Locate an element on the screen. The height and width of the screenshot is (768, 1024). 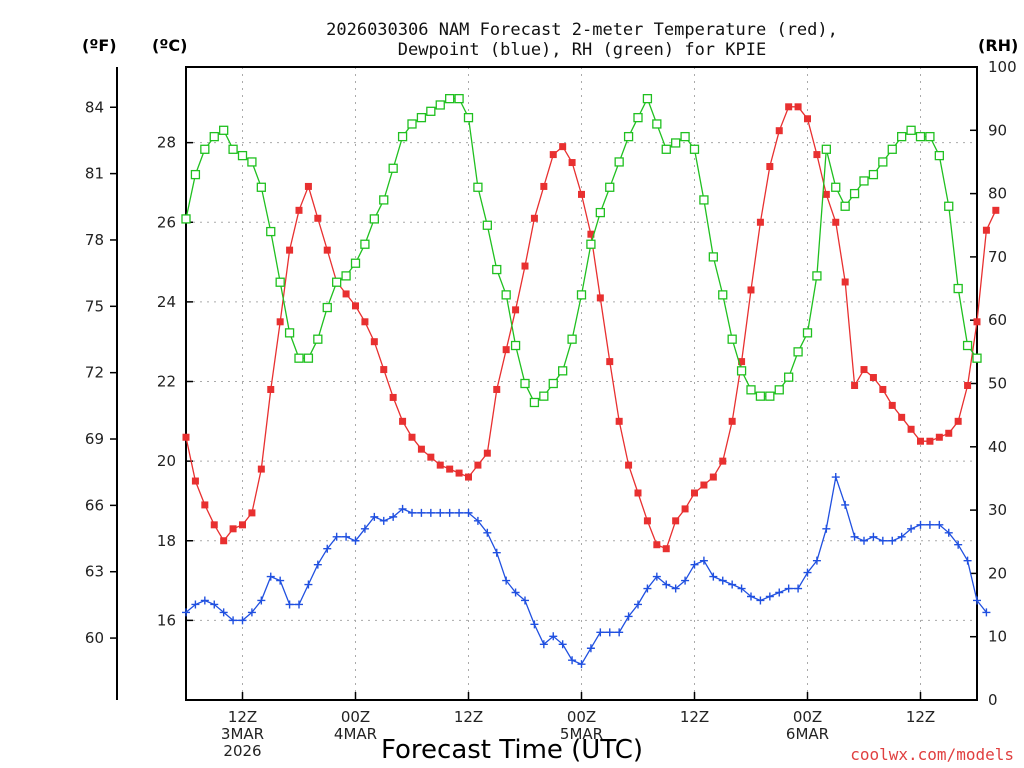
fahrenheit-axis-unit: (ºF) is located at coordinates (99, 45).